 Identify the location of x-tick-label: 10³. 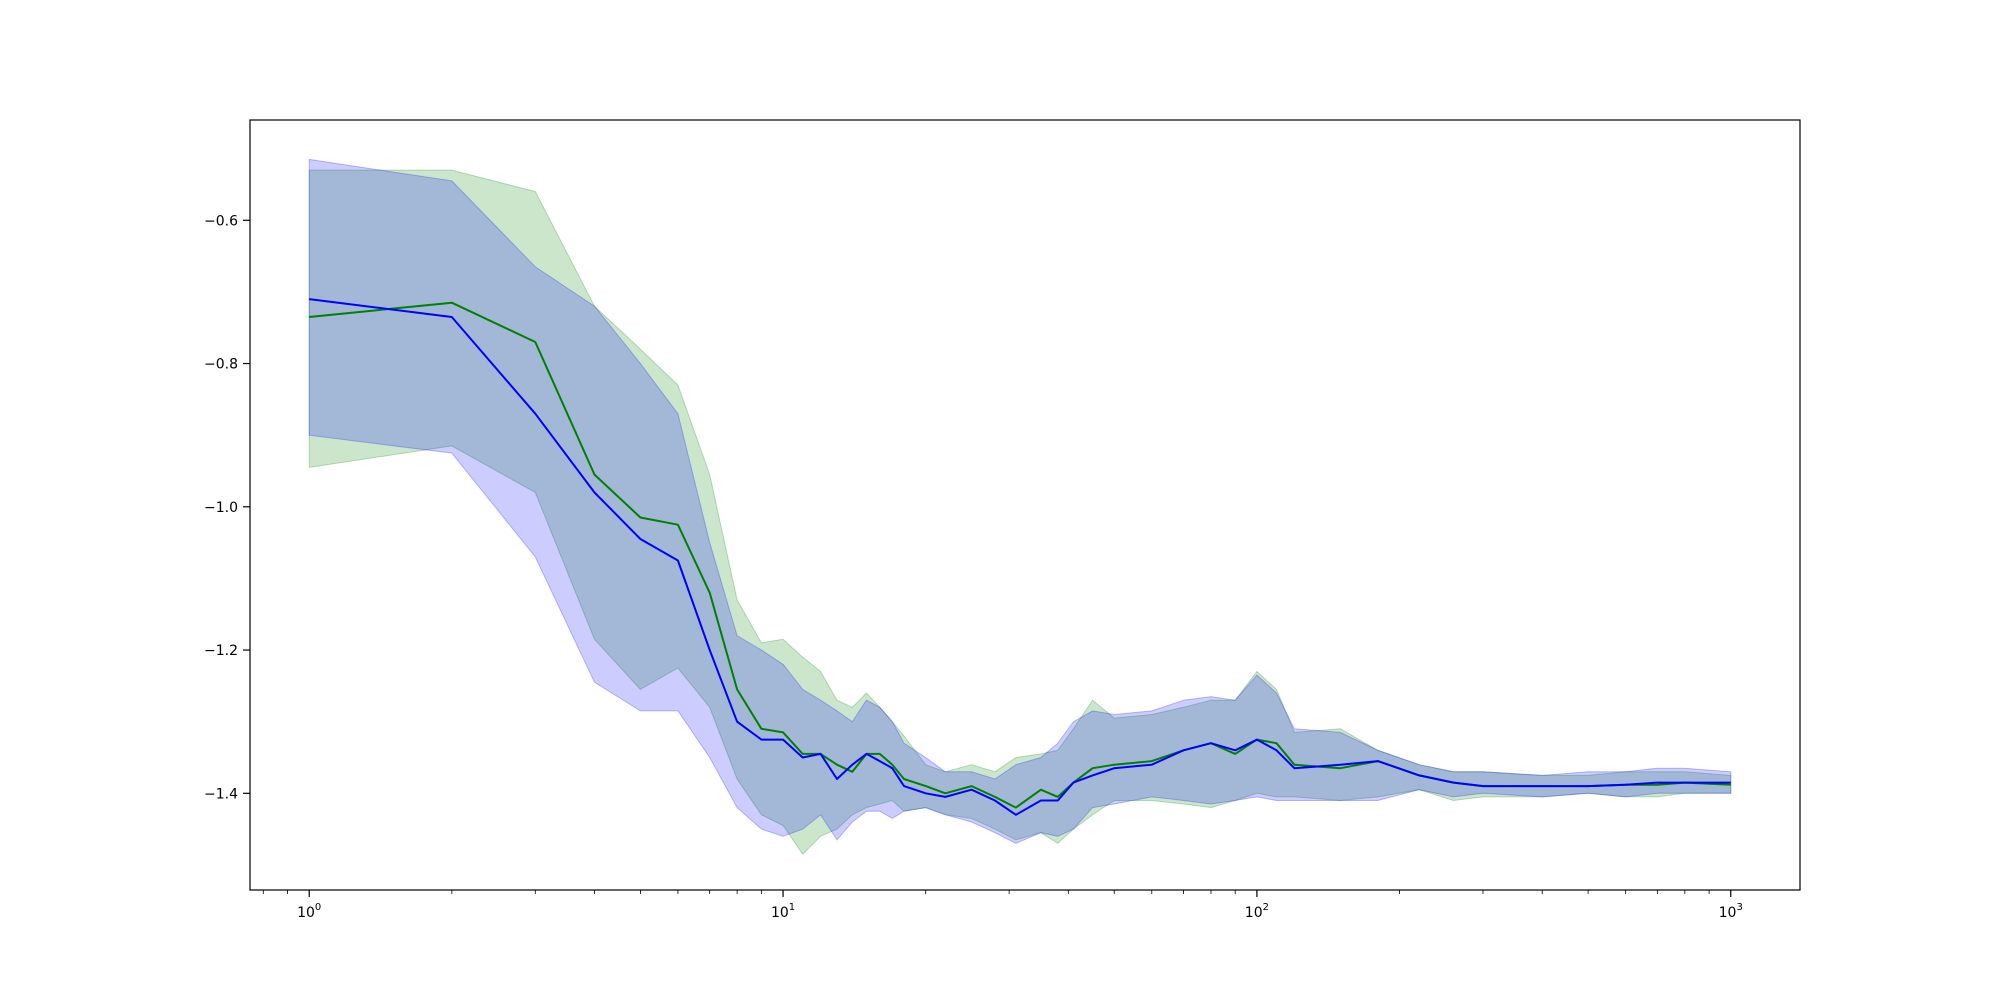
(1731, 911).